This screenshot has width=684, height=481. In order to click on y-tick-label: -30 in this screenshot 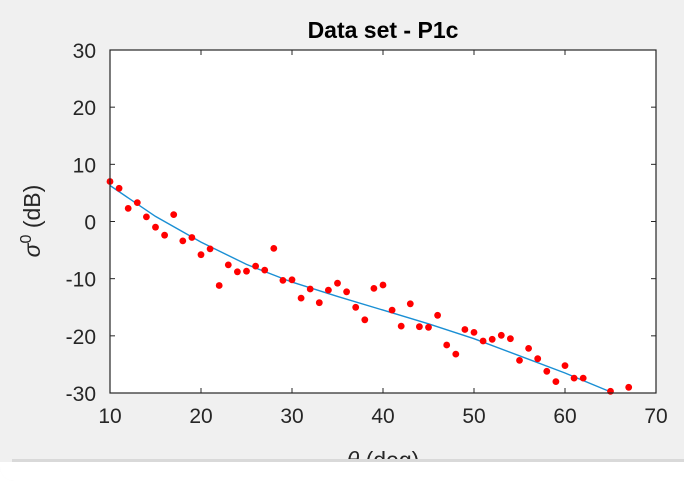, I will do `click(81, 394)`.